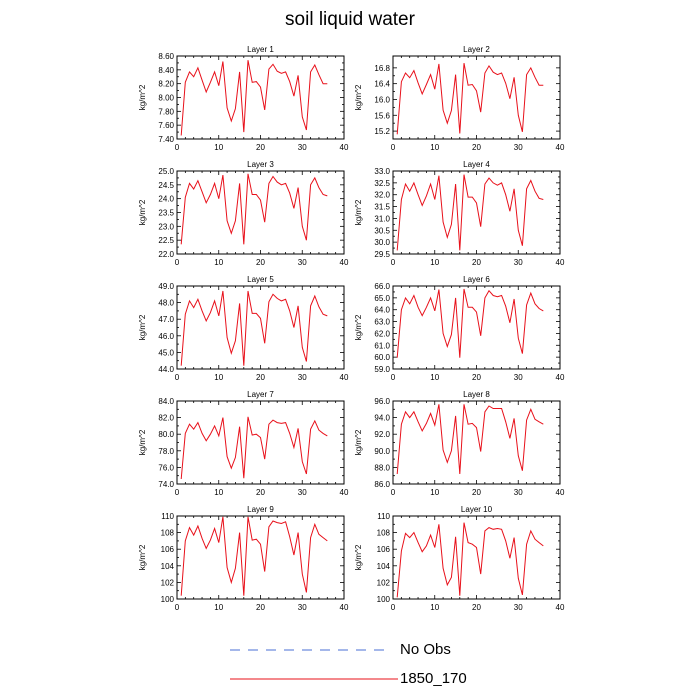 The image size is (700, 700). I want to click on y-tick-label: 24.5, so click(166, 185).